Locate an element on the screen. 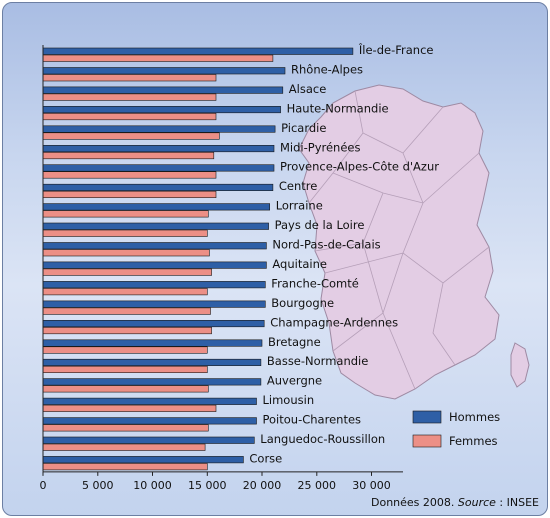 The image size is (550, 518). source-note: Données 2008. Source : INSEE is located at coordinates (455, 502).